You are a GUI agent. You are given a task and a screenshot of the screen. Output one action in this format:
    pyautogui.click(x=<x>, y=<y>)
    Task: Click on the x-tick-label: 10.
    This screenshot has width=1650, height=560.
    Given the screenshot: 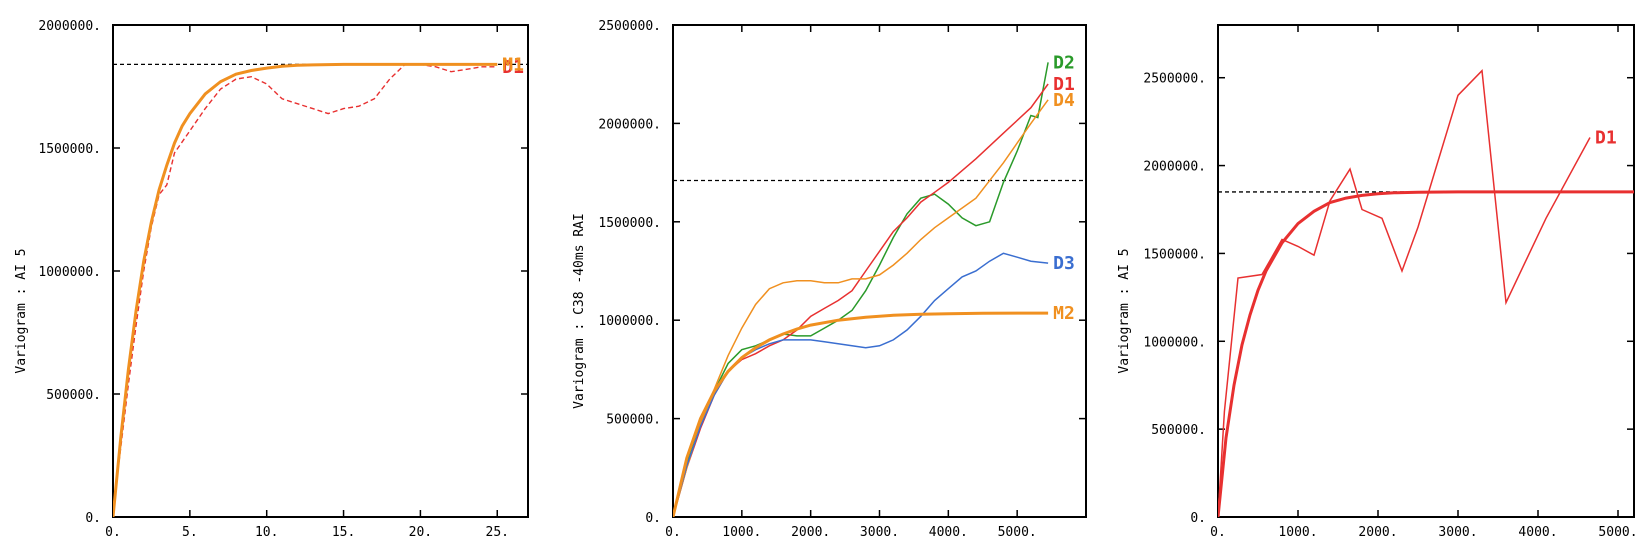 What is the action you would take?
    pyautogui.click(x=266, y=532)
    